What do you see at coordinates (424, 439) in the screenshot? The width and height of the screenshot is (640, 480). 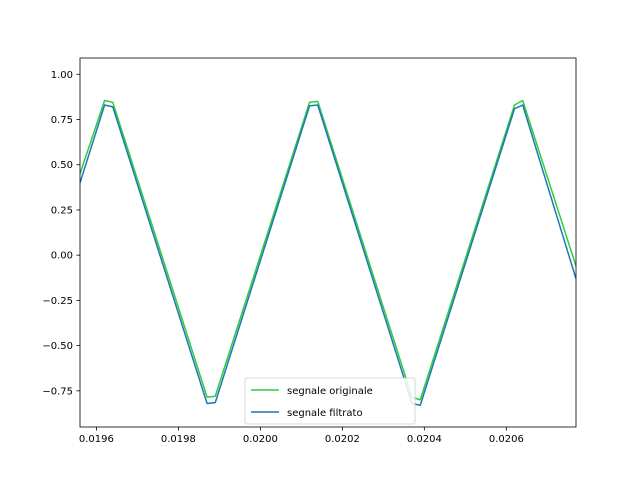 I see `x-tick-label: 0.0204` at bounding box center [424, 439].